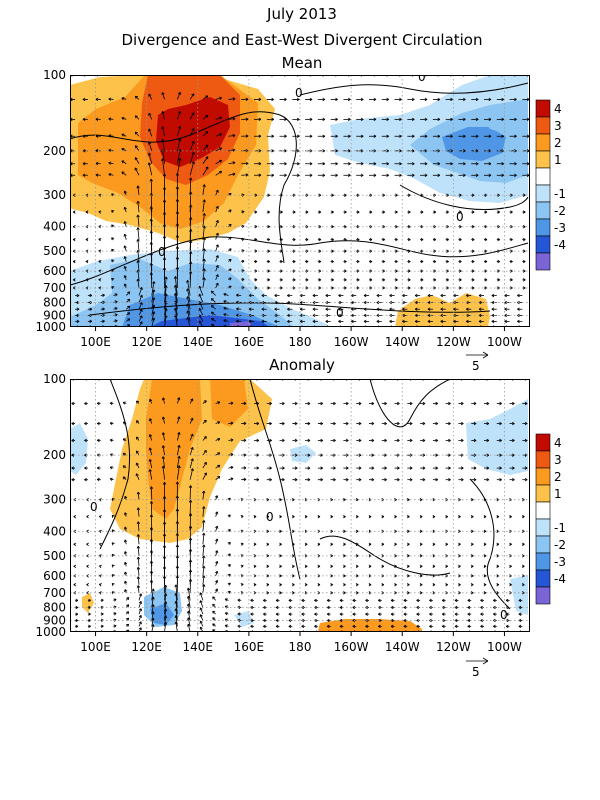 The image size is (600, 800). What do you see at coordinates (543, 527) in the screenshot?
I see `colorbar-swatch` at bounding box center [543, 527].